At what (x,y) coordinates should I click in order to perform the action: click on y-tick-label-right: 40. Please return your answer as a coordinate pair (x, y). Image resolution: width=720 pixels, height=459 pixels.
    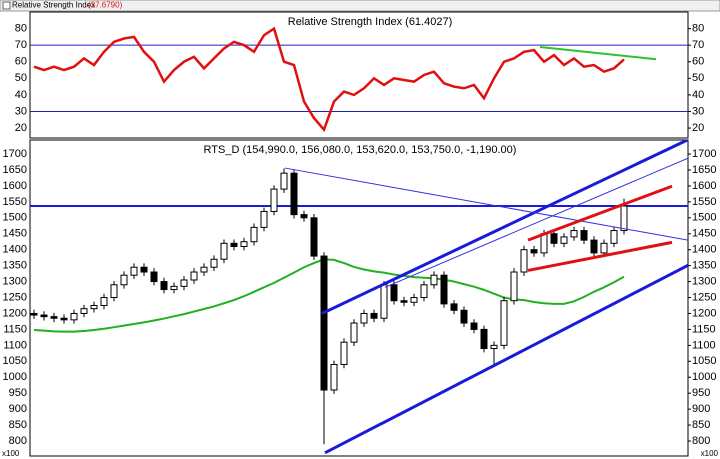
    Looking at the image, I should click on (698, 95).